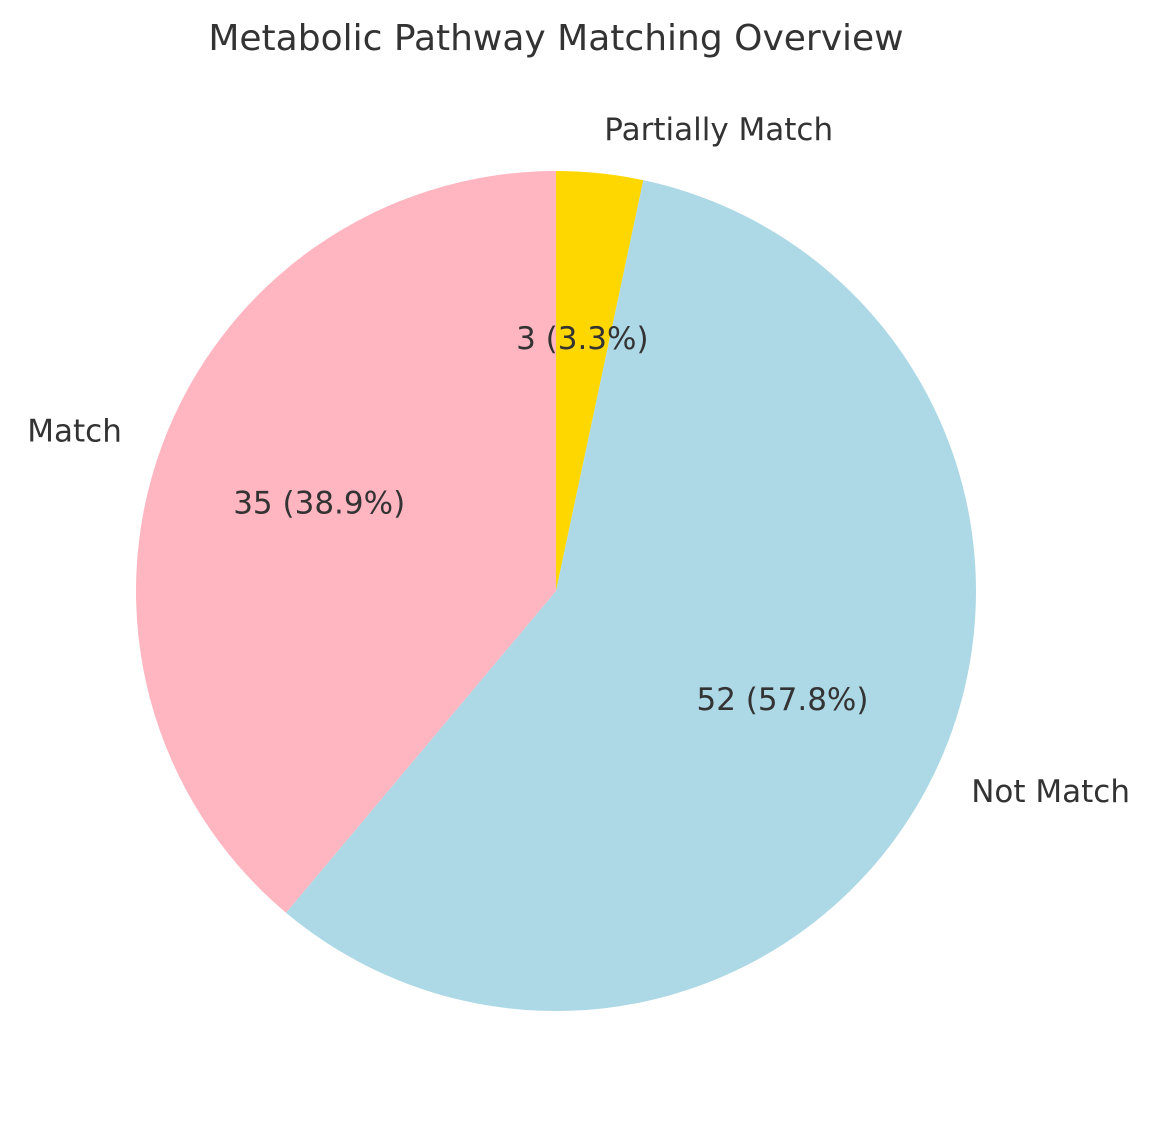 The image size is (1161, 1136). What do you see at coordinates (74, 431) in the screenshot?
I see `slice-label: Match` at bounding box center [74, 431].